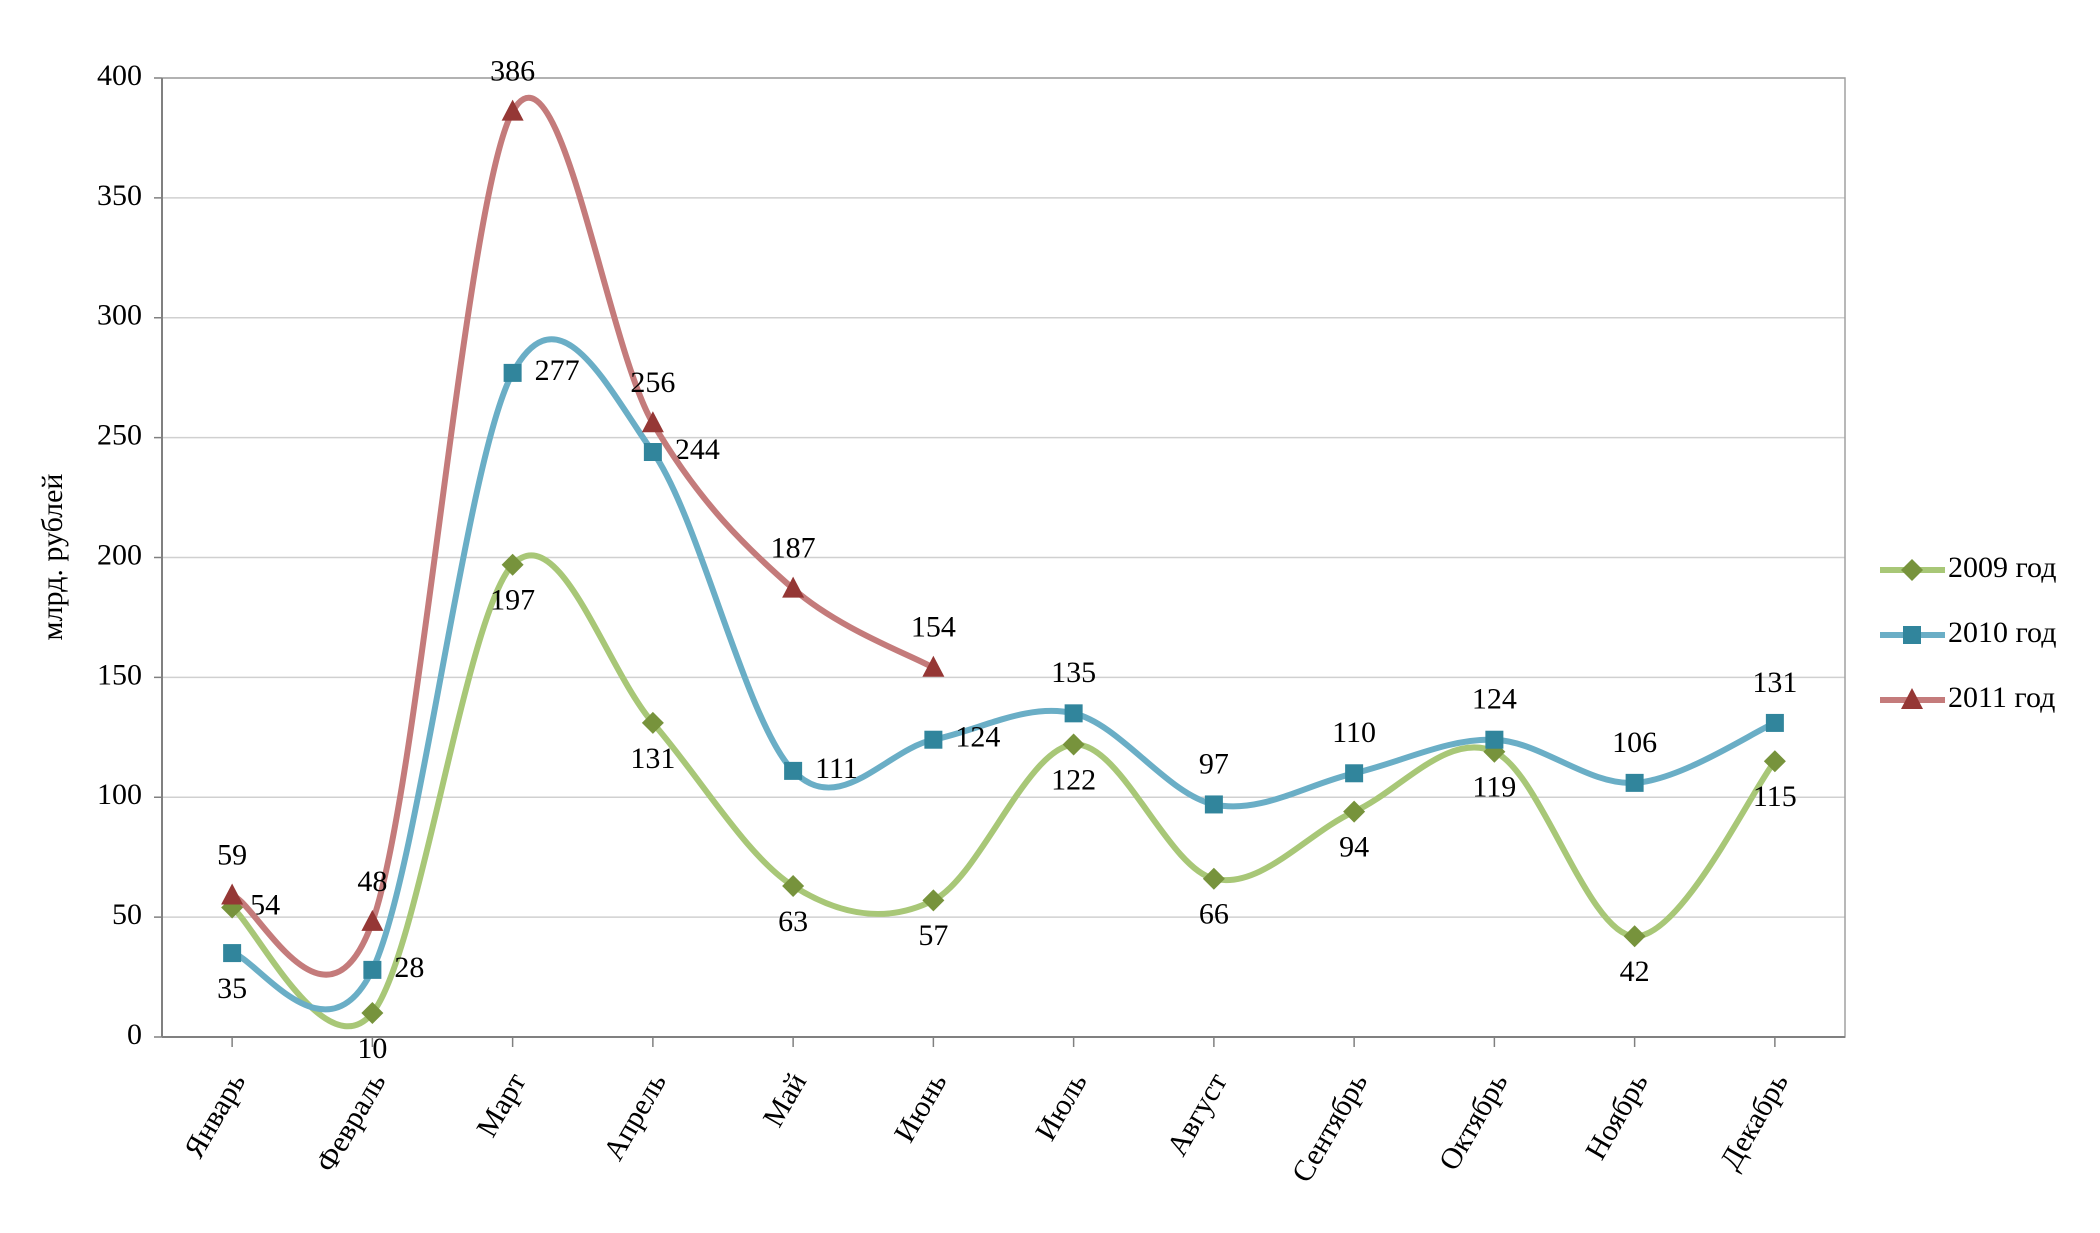 Image resolution: width=2100 pixels, height=1233 pixels. Describe the element at coordinates (1775, 796) in the screenshot. I see `data-label: 115` at that location.